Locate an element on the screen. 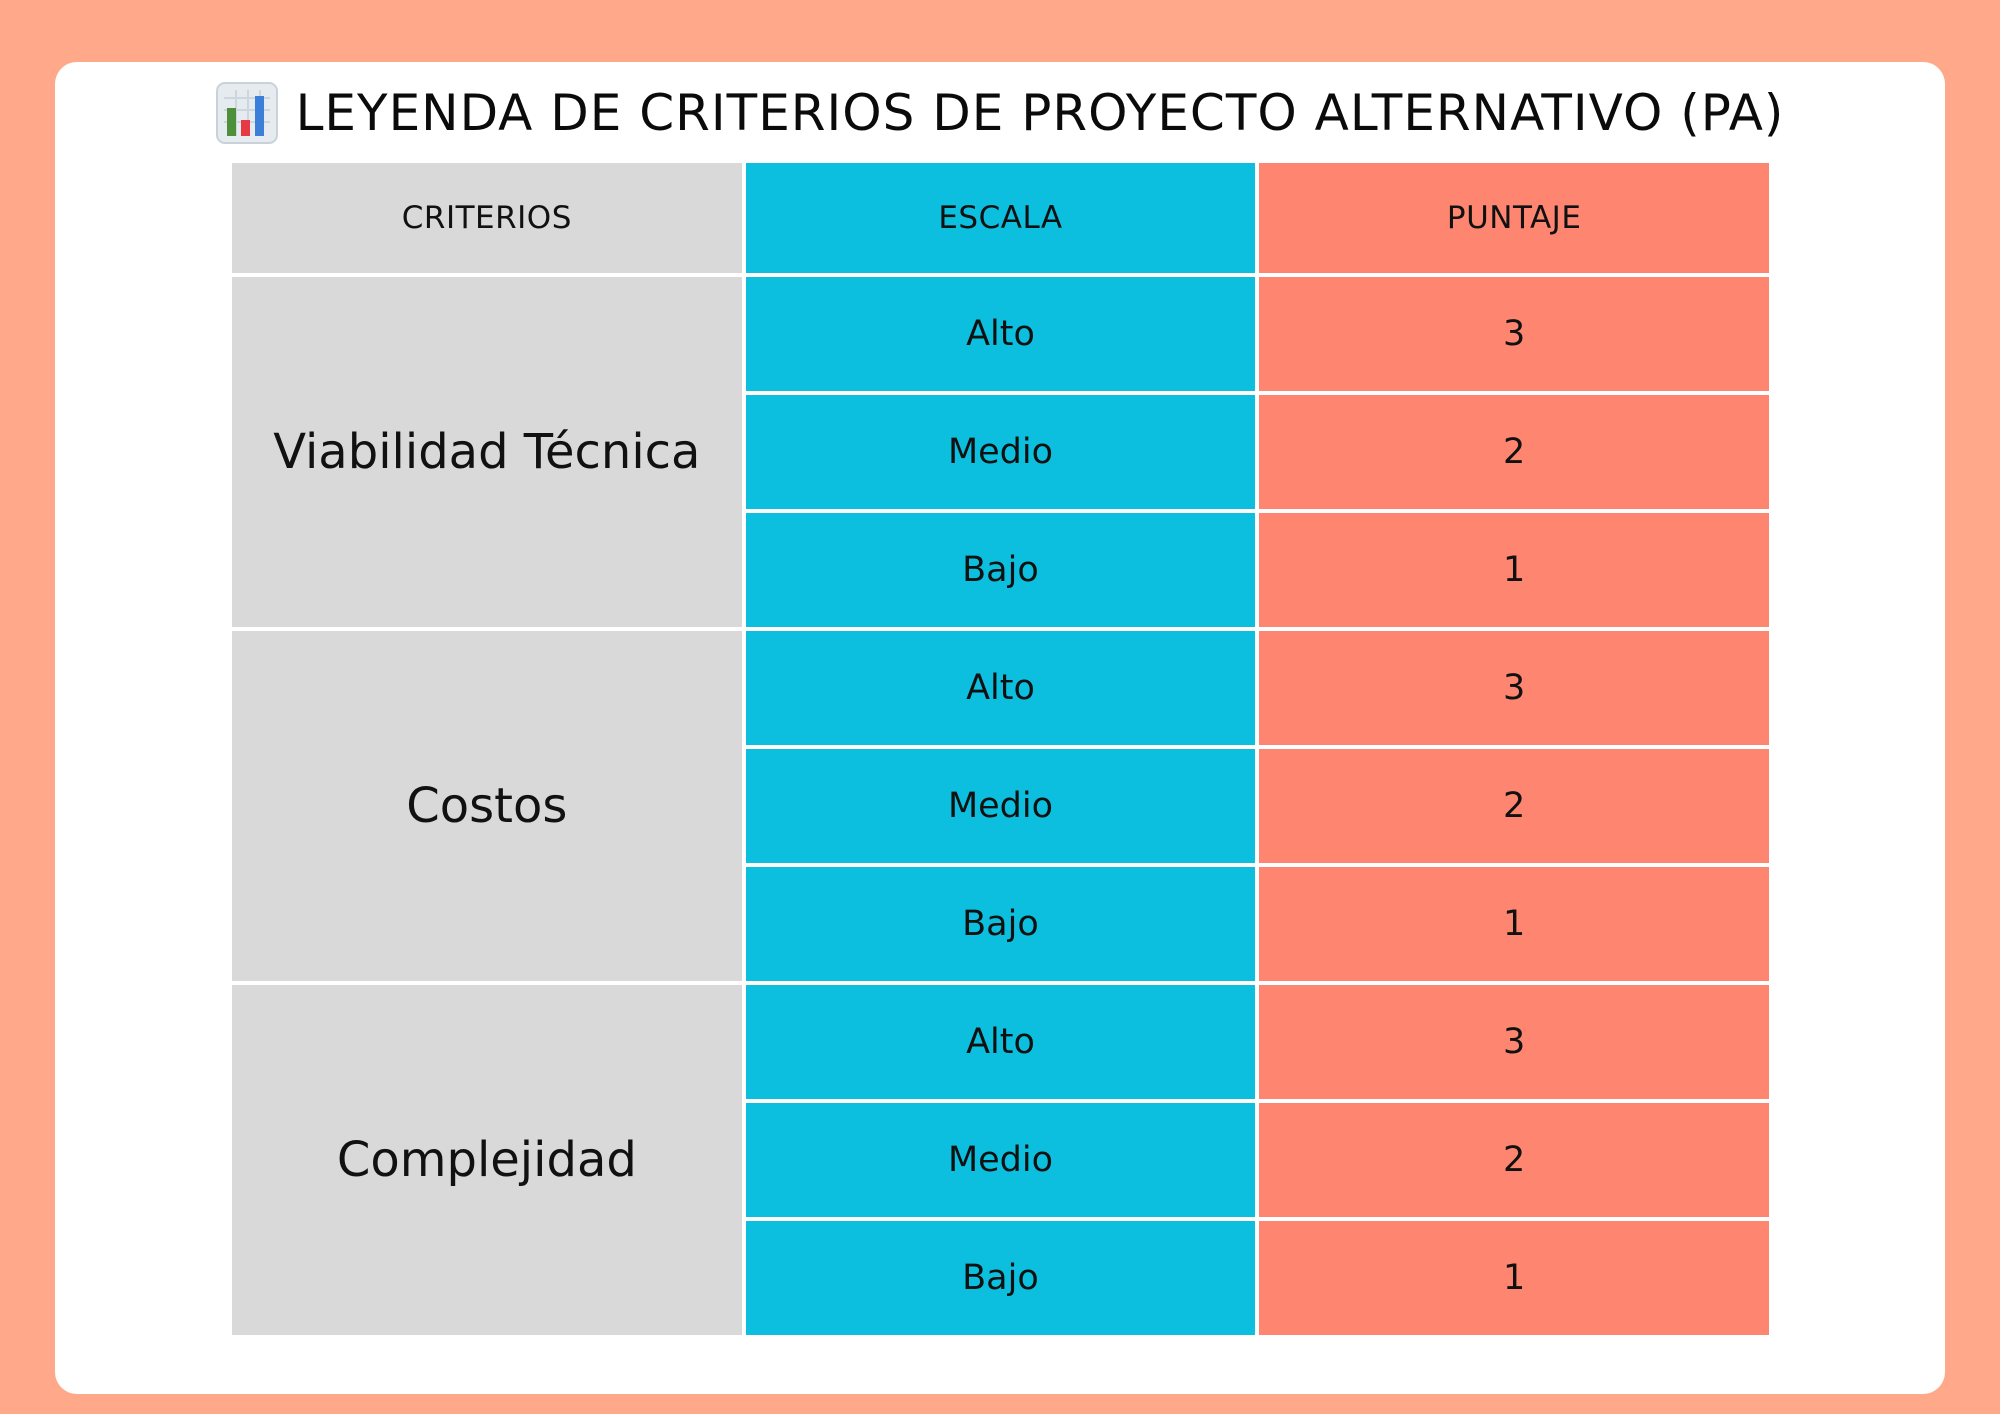 This screenshot has width=2000, height=1414. header-puntaje: PUNTAJE is located at coordinates (1514, 218).